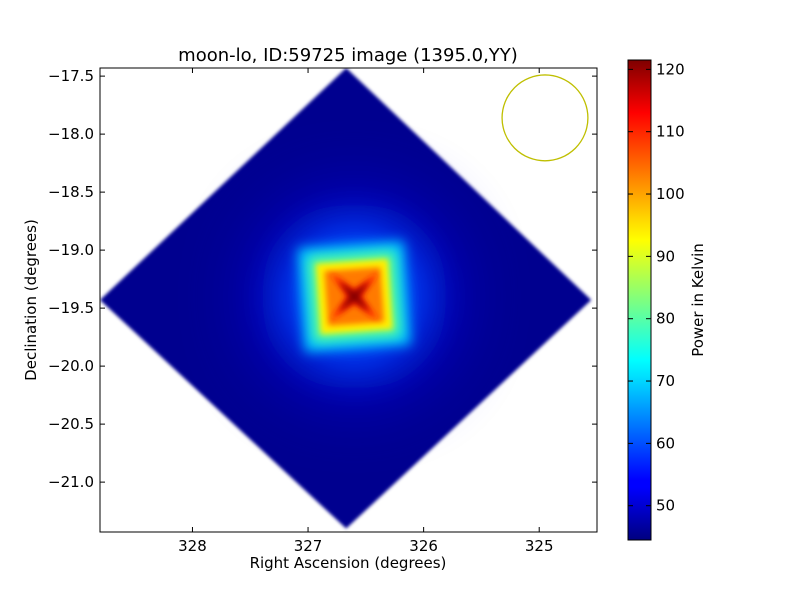  I want to click on y-tick-label: −19.5, so click(71, 308).